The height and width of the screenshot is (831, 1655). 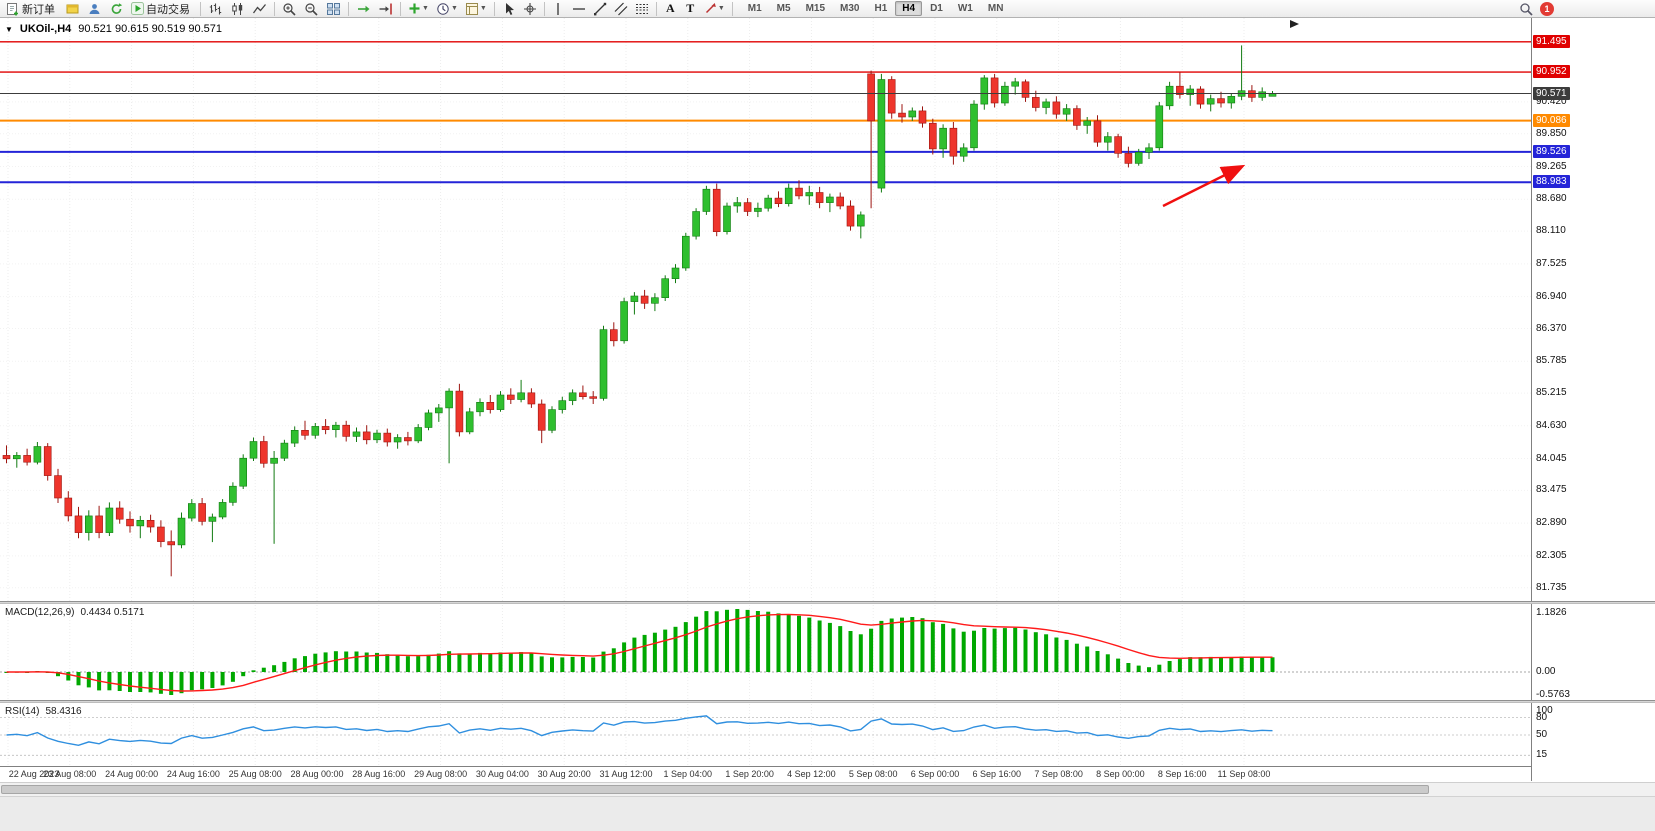 I want to click on time-axis-label: 6 Sep 16:00, so click(x=997, y=774).